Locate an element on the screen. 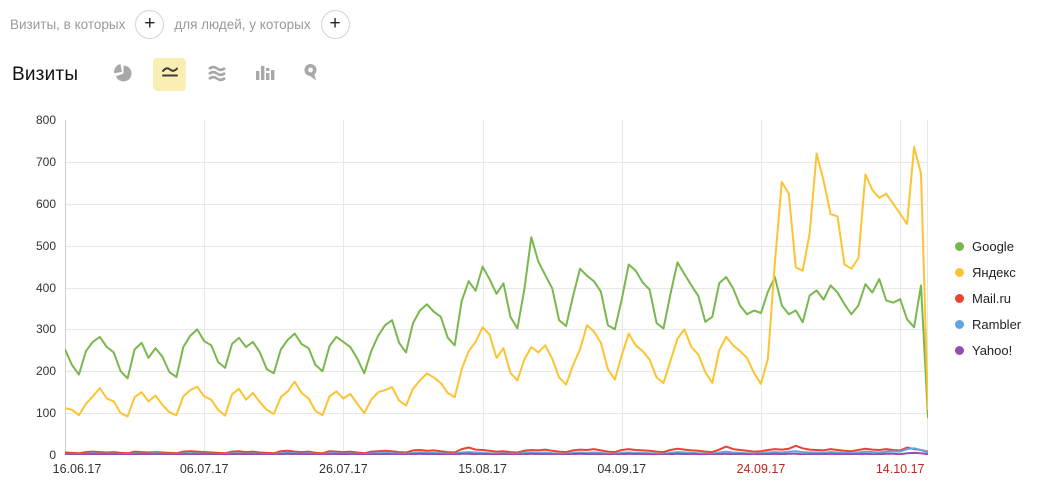  stacked-area-chart-icon is located at coordinates (217, 74).